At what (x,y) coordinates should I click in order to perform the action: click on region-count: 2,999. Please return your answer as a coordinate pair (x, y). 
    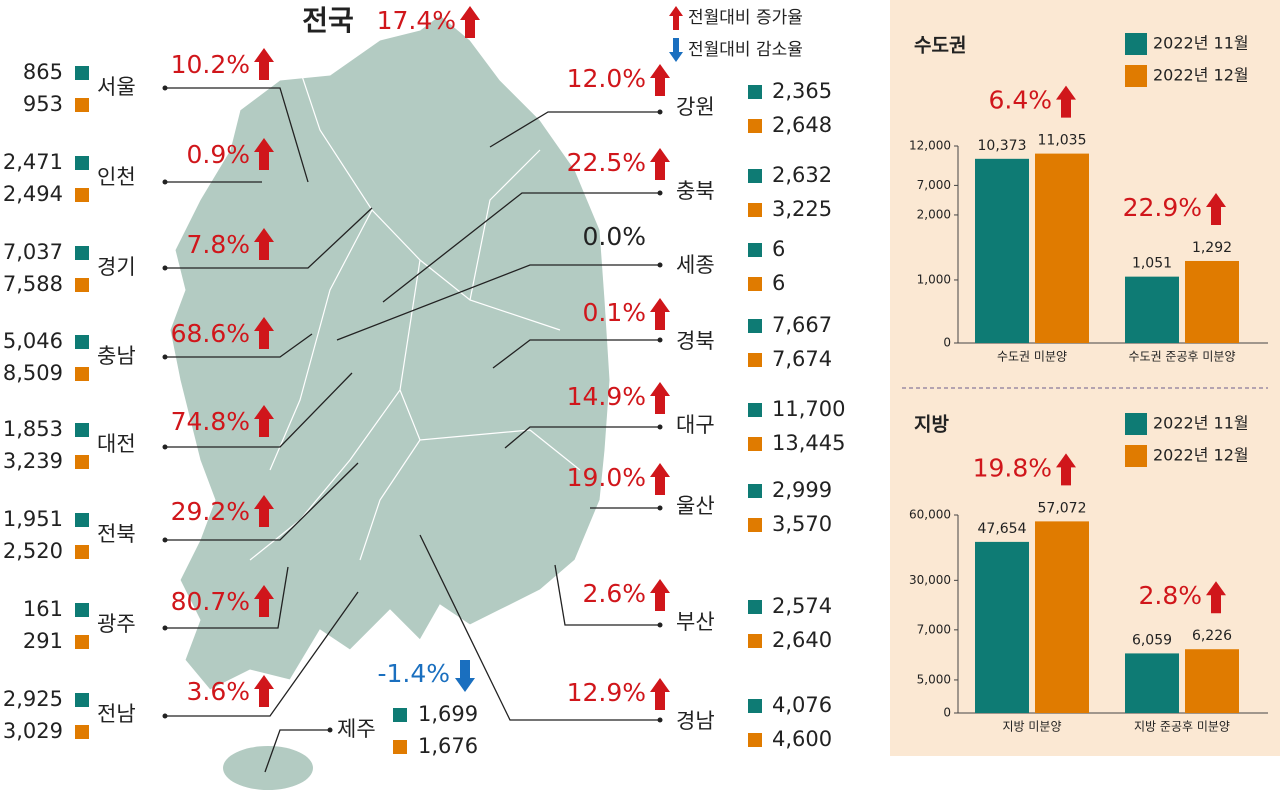
    Looking at the image, I should click on (802, 490).